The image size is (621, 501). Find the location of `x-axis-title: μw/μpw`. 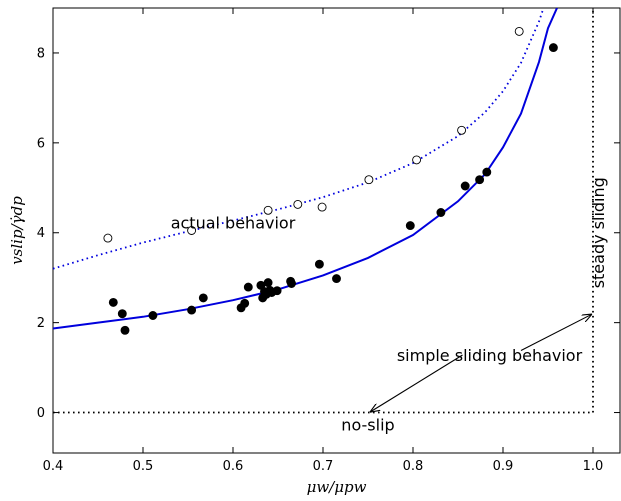

x-axis-title: μw/μpw is located at coordinates (337, 487).